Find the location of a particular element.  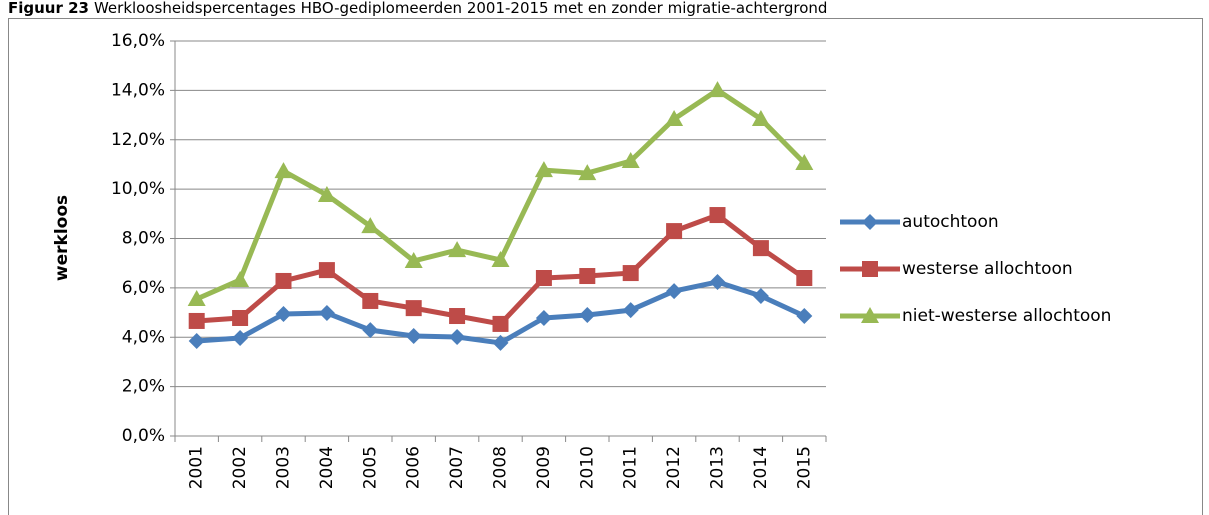

legend-label: niet-westerse allochtoon is located at coordinates (1006, 316).